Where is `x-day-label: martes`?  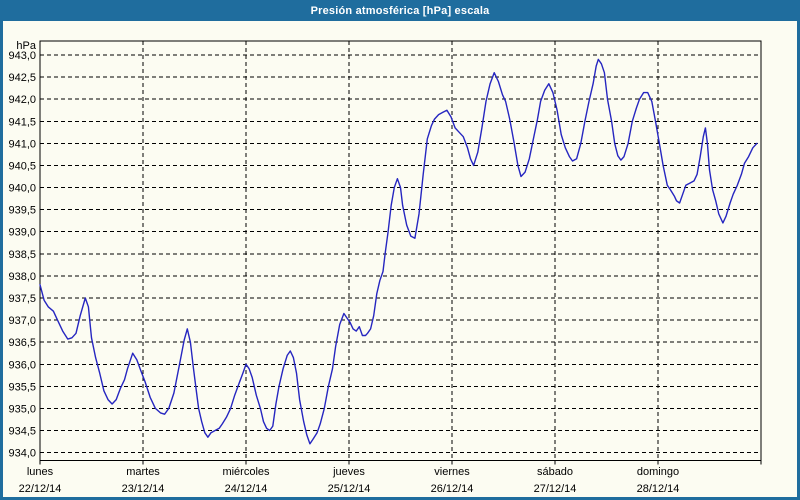 x-day-label: martes is located at coordinates (143, 472).